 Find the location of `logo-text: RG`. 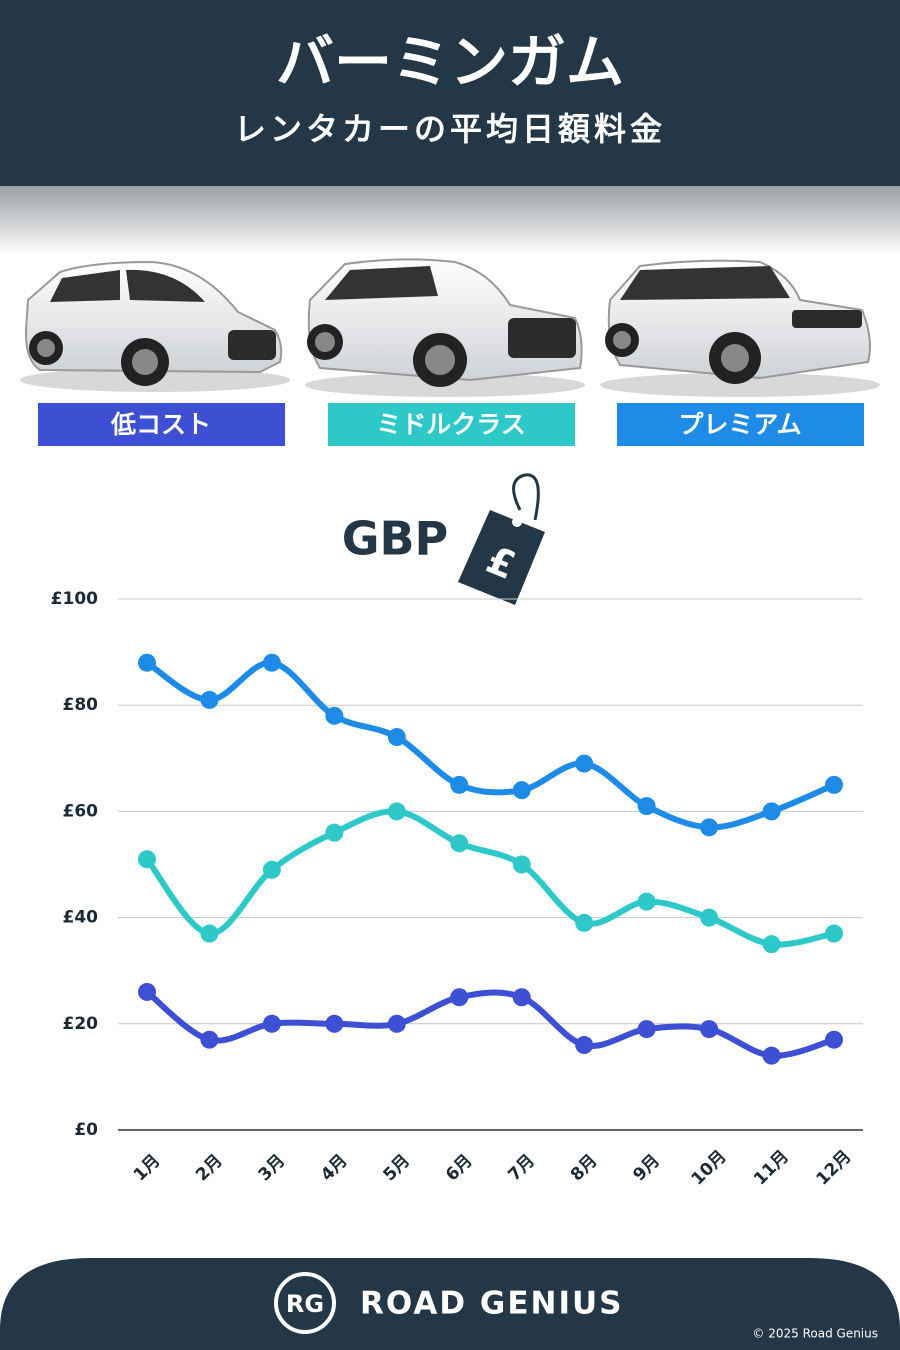

logo-text: RG is located at coordinates (305, 1304).